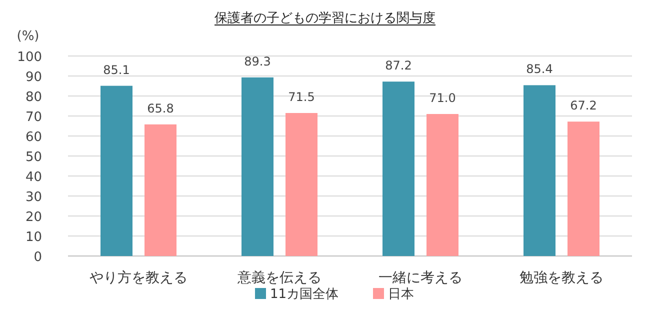 The height and width of the screenshot is (321, 650). Describe the element at coordinates (33, 217) in the screenshot. I see `y-tick-label: 20` at that location.